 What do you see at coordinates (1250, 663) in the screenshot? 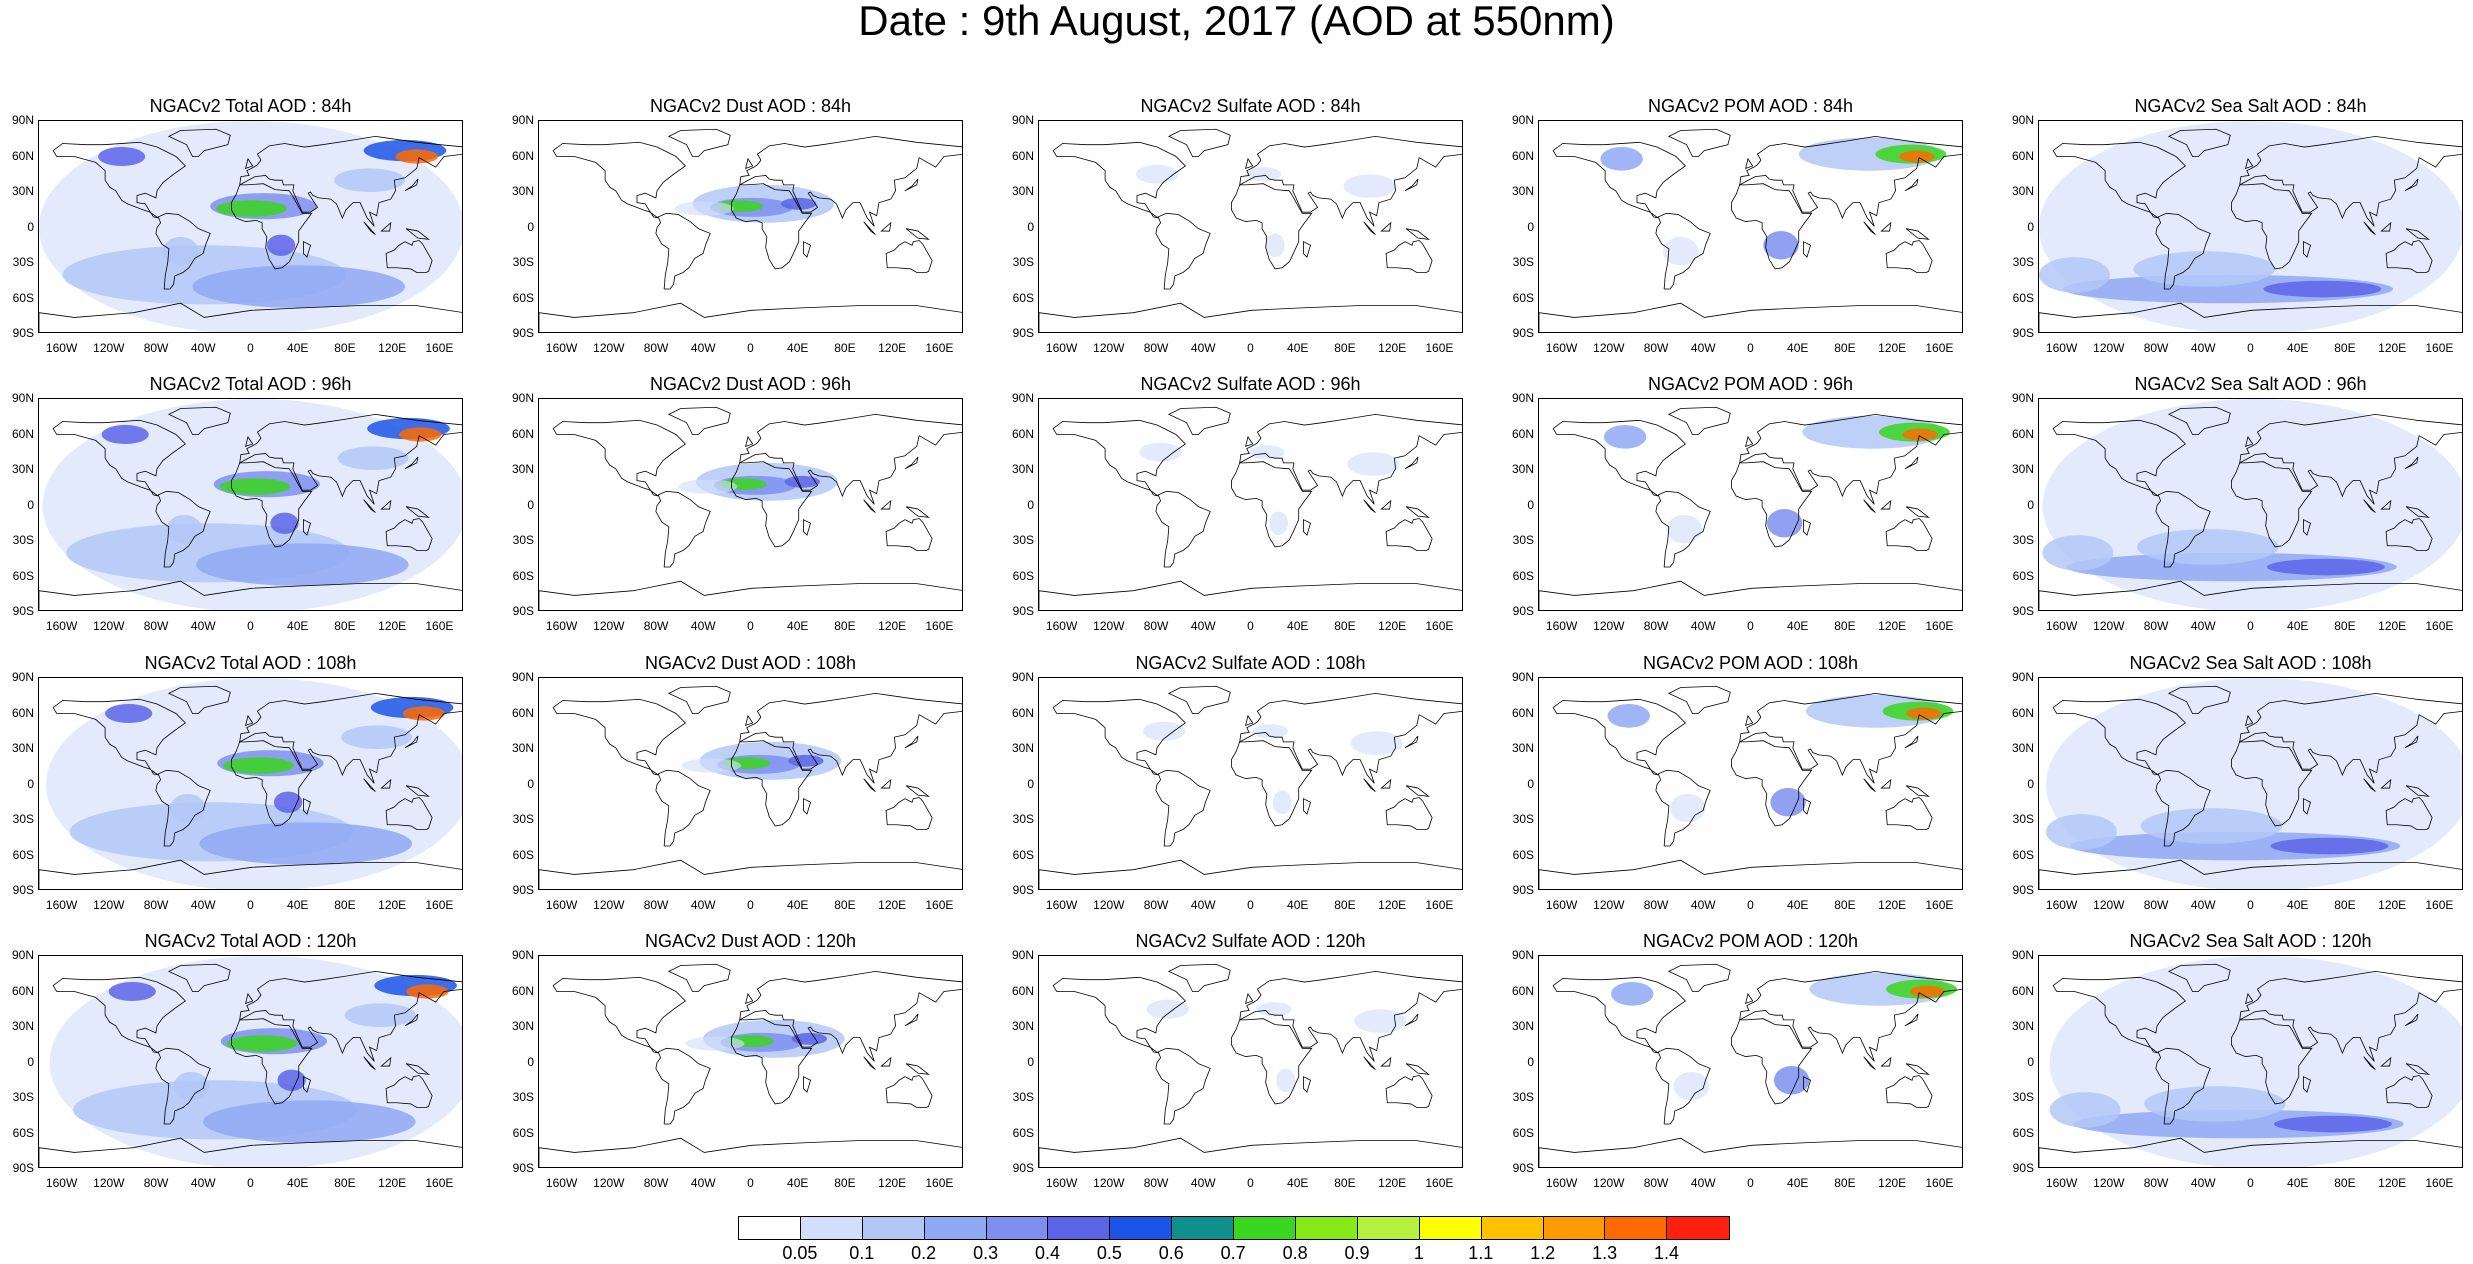
I see `panel-title: NGACv2 Sulfate AOD : 108h` at bounding box center [1250, 663].